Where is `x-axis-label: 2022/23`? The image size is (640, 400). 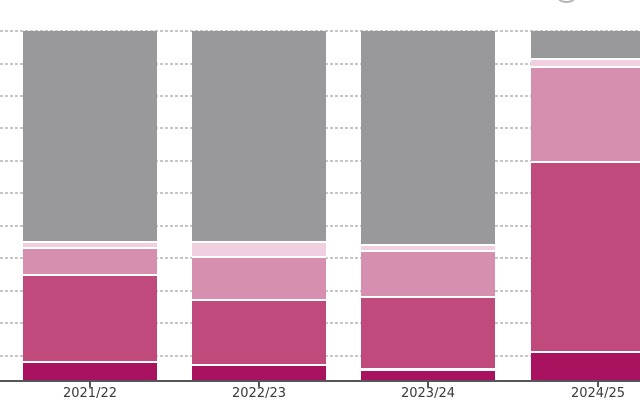 x-axis-label: 2022/23 is located at coordinates (258, 393).